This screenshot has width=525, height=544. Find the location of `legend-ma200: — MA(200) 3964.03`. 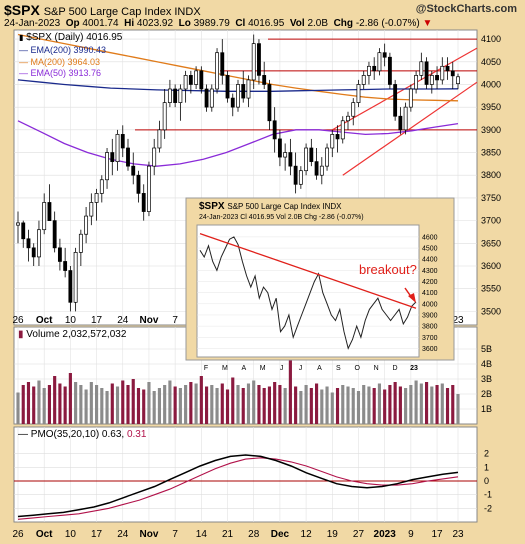

legend-ma200: — MA(200) 3964.03 is located at coordinates (60, 62).